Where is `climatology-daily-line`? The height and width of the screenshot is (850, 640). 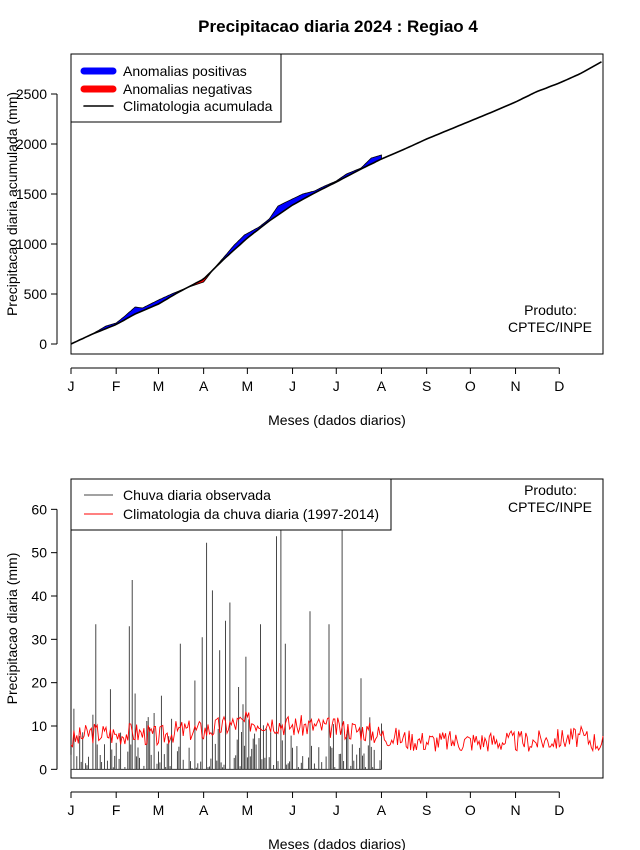
climatology-daily-line is located at coordinates (337, 732).